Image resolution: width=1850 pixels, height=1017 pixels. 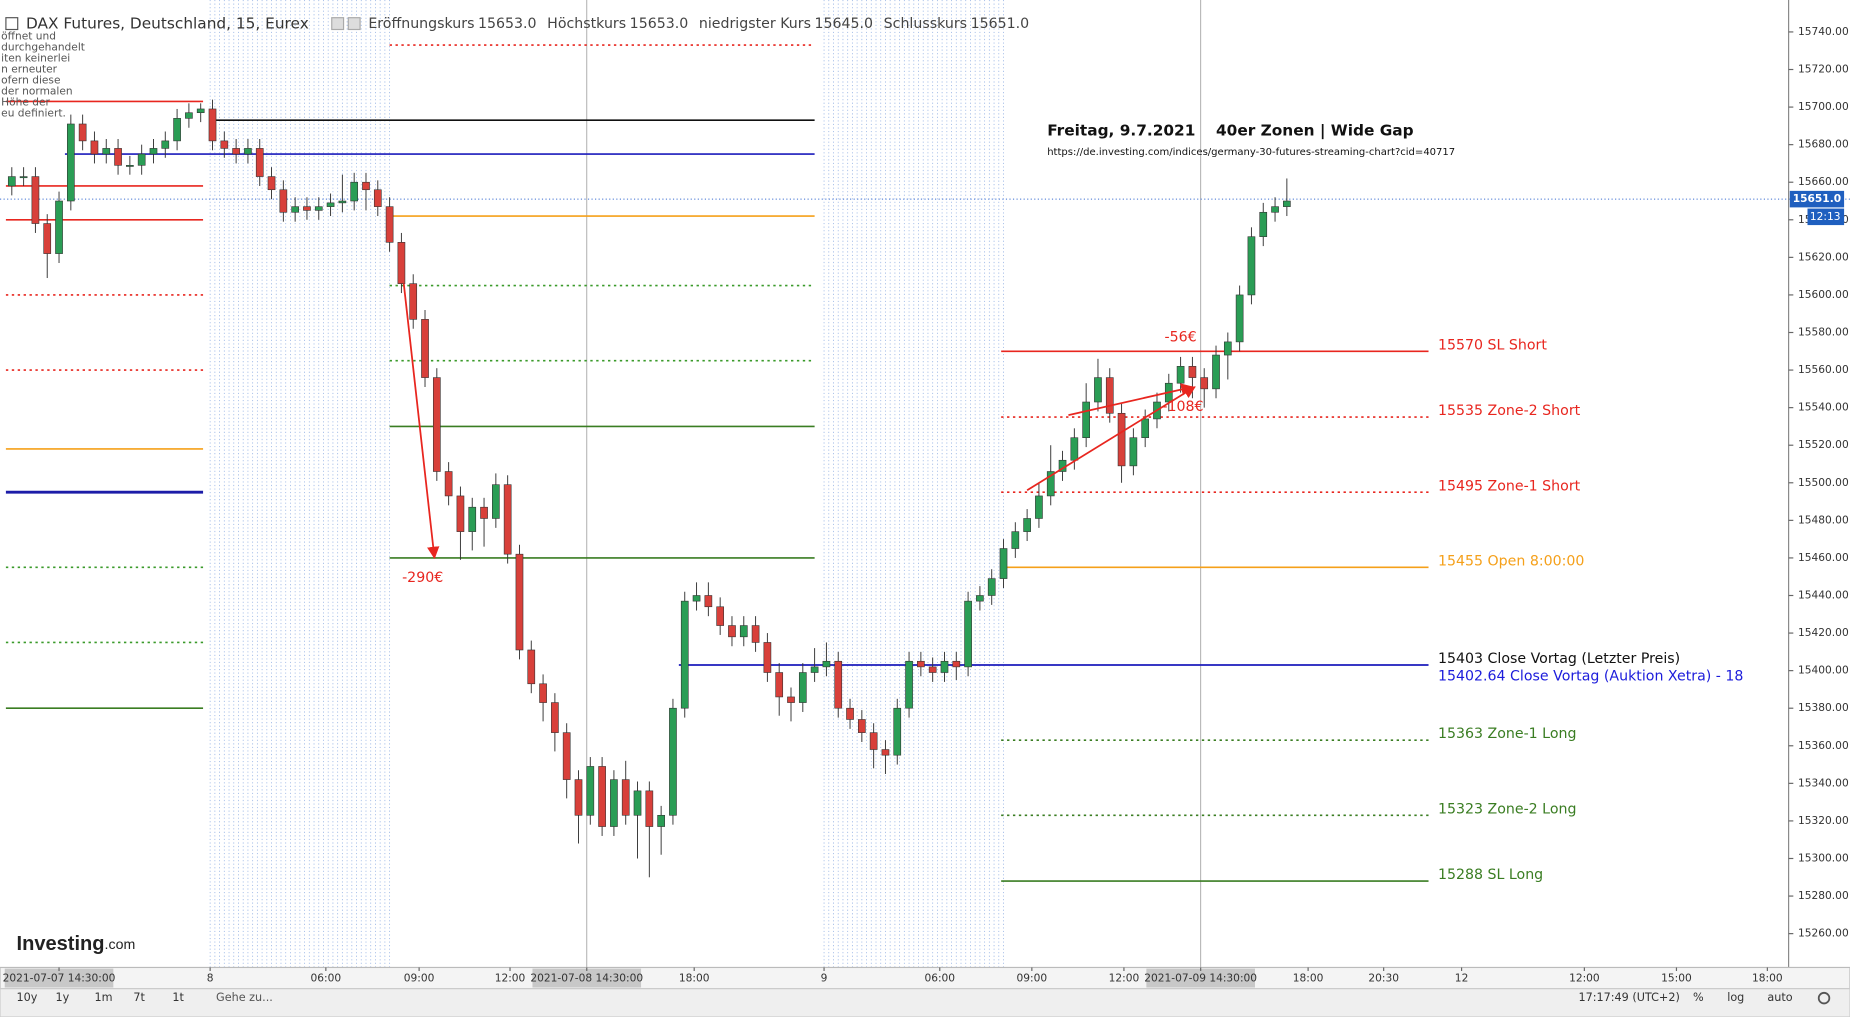 What do you see at coordinates (12, 24) in the screenshot?
I see `header-icon` at bounding box center [12, 24].